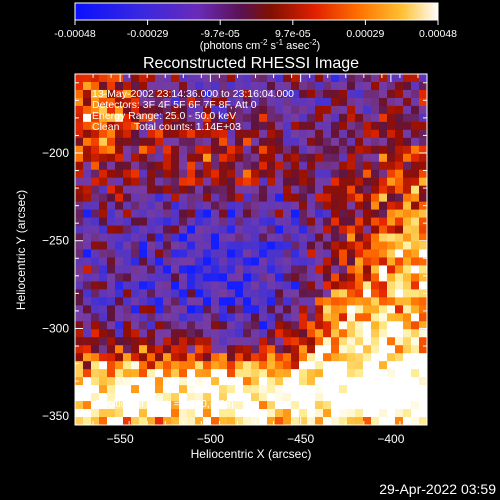  What do you see at coordinates (55, 241) in the screenshot?
I see `y-tick-label: −250` at bounding box center [55, 241].